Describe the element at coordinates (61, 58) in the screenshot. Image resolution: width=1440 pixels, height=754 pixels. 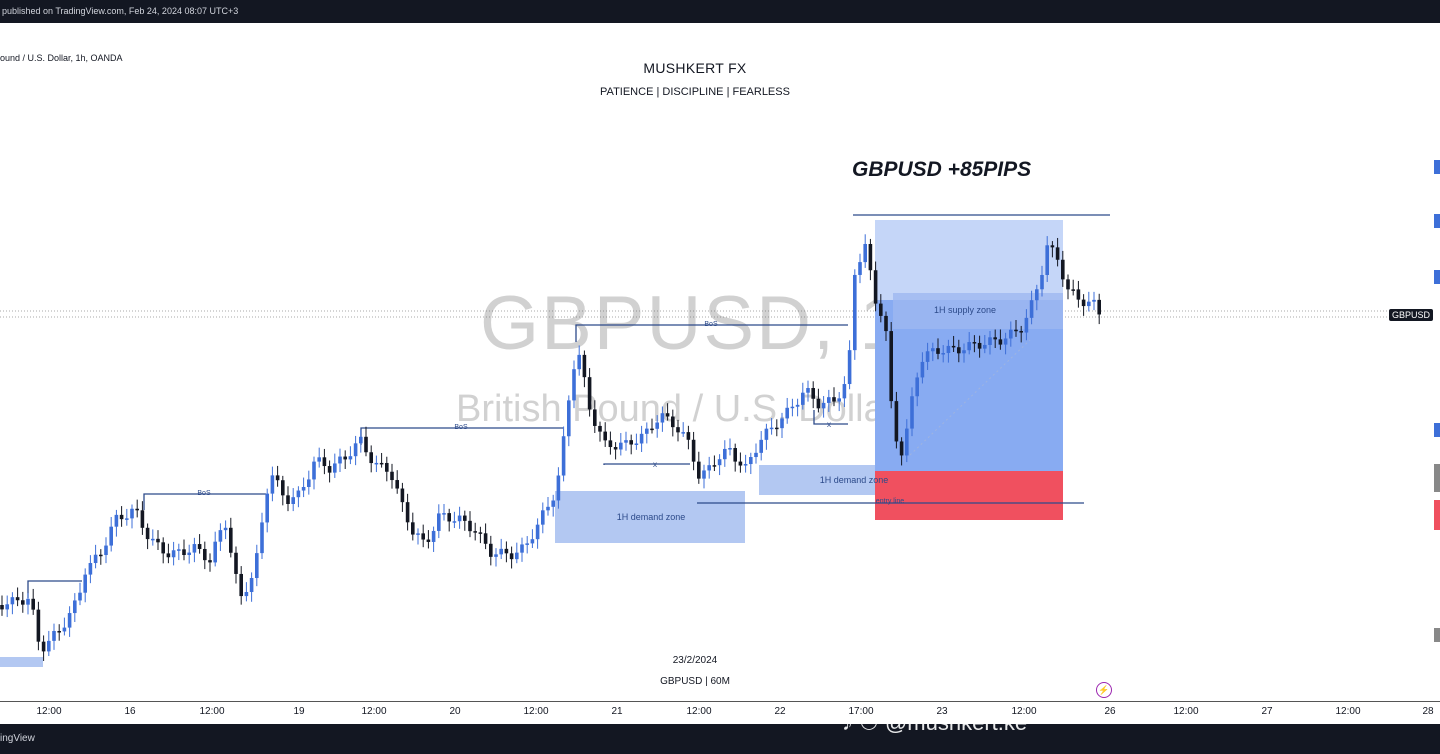
I see `symbol-description: ound / U.S. Dollar, 1h, OANDA` at that location.